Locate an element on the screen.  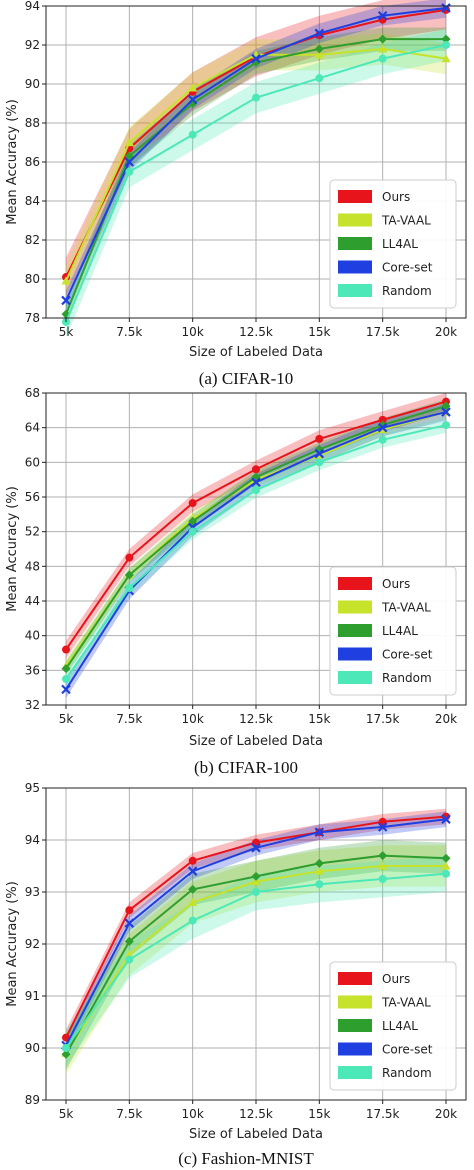
y-tick-label: 95 is located at coordinates (32, 788).